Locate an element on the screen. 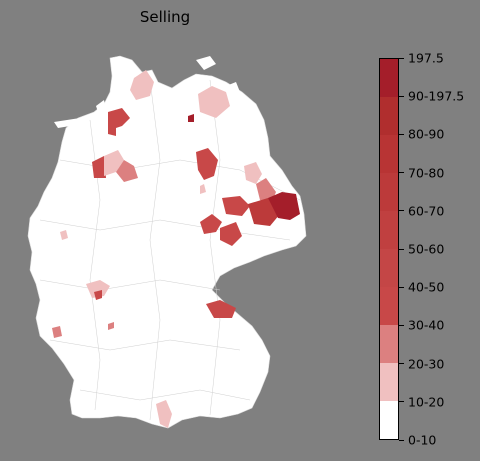 The height and width of the screenshot is (461, 480). colorbar-tick-label: 10-20 is located at coordinates (426, 402).